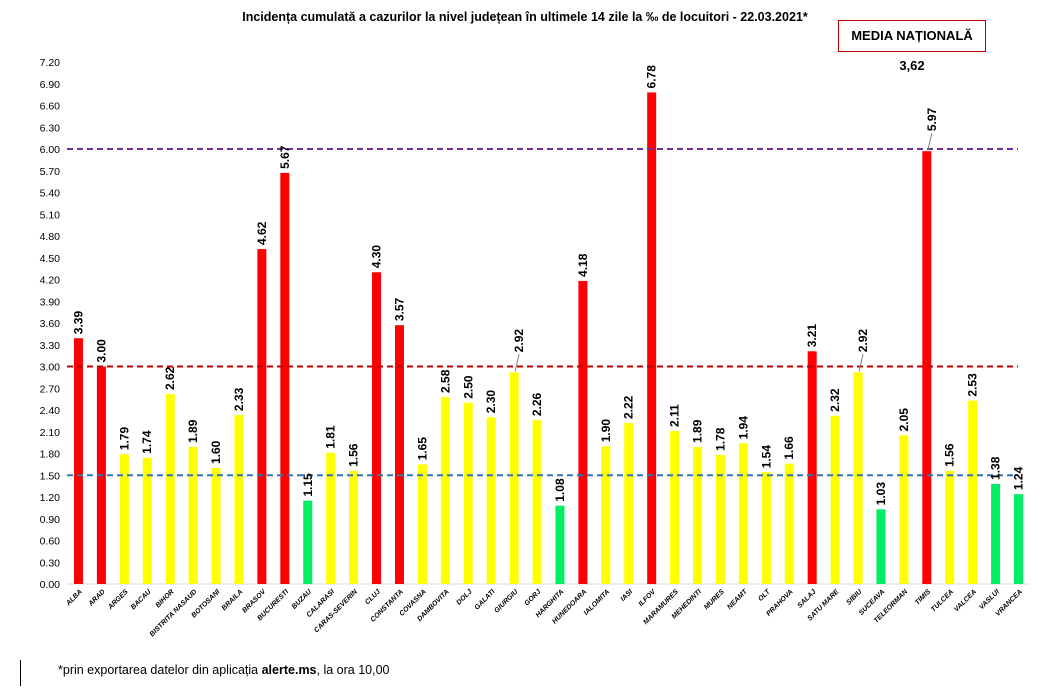 This screenshot has height=700, width=1050. I want to click on category-label: TULCEA, so click(942, 600).